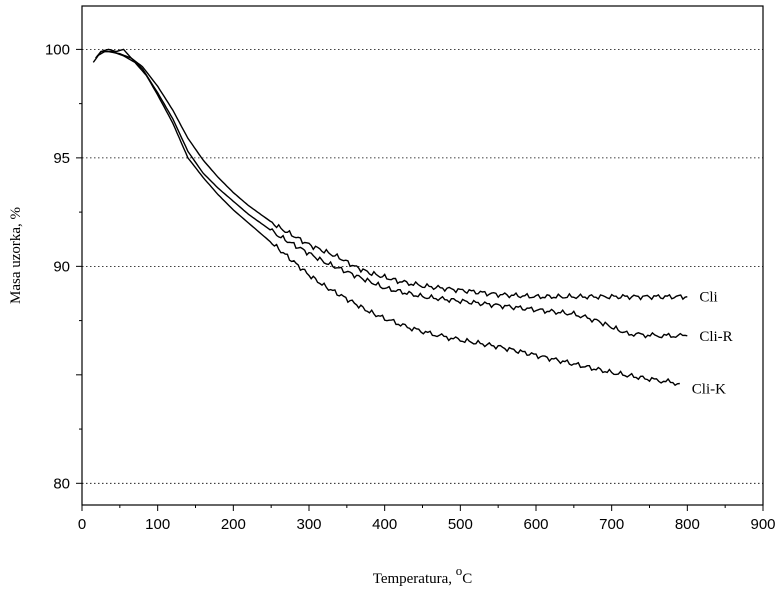 This screenshot has width=779, height=594. I want to click on series-label-cli: Cli, so click(708, 298).